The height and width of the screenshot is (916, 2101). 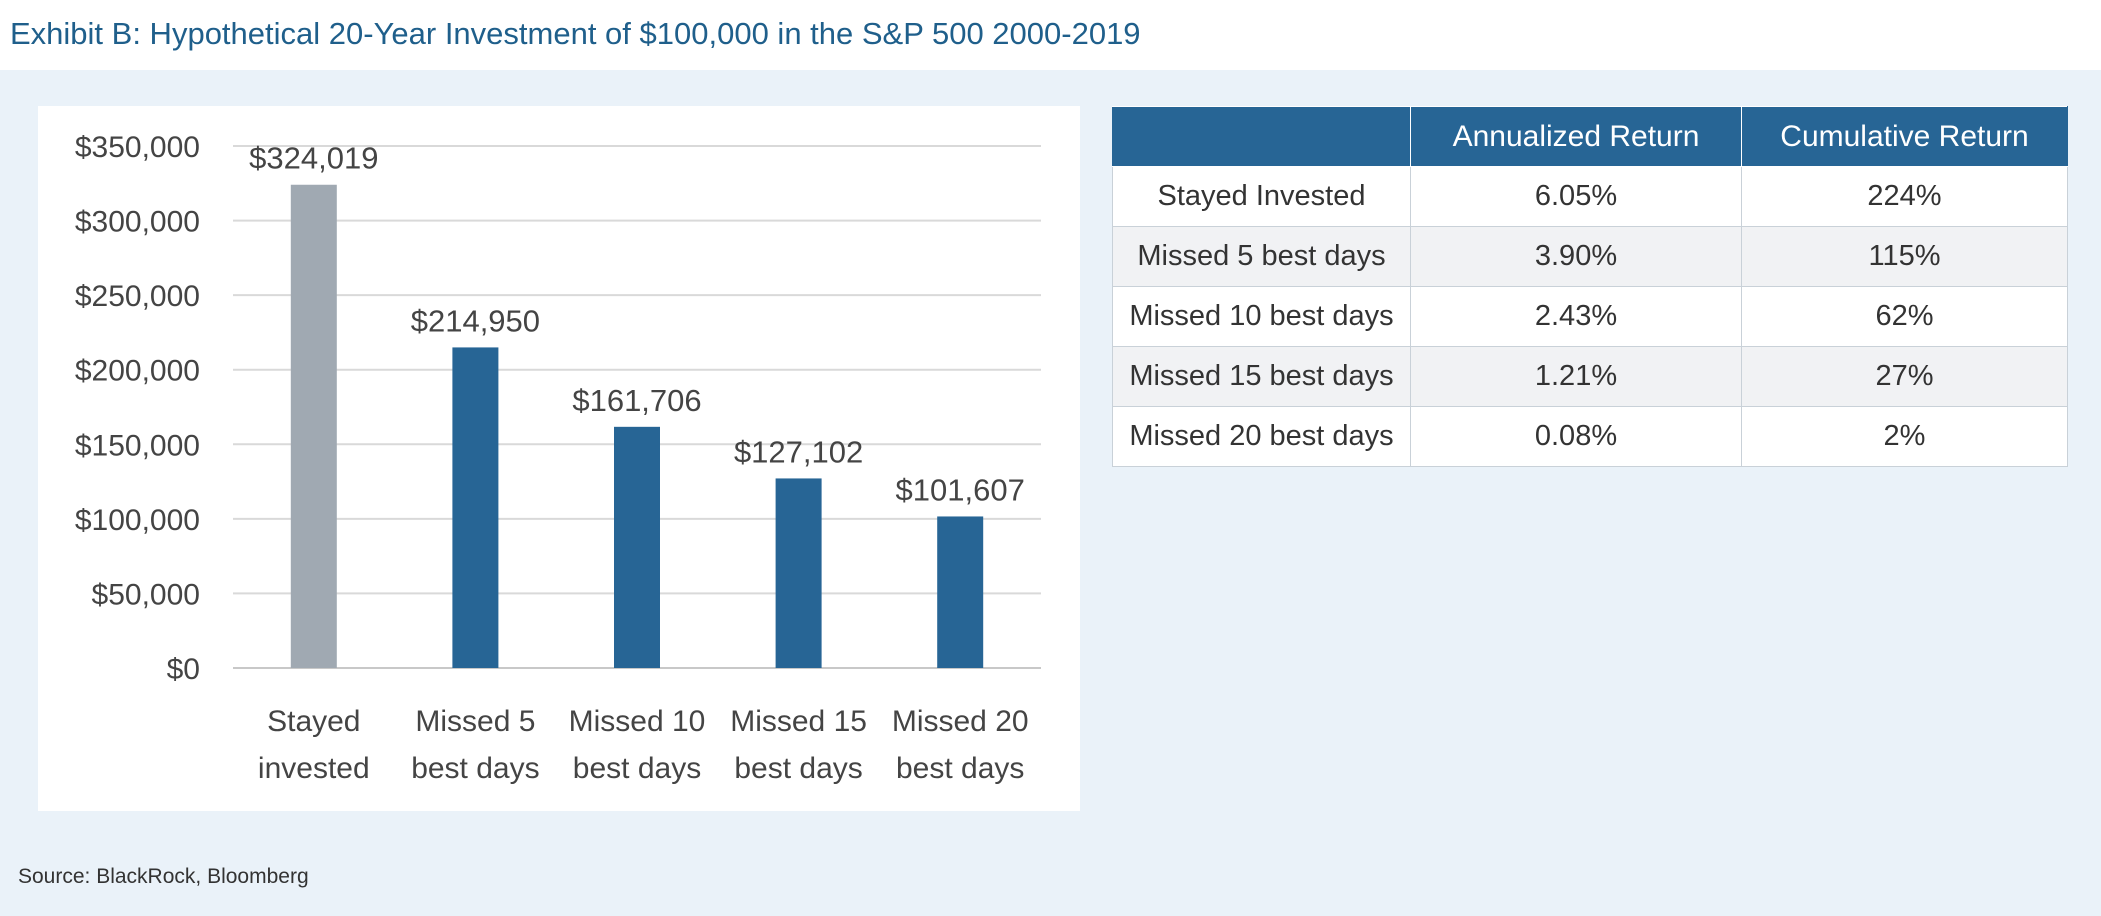 I want to click on table-header-blank, so click(x=1261, y=136).